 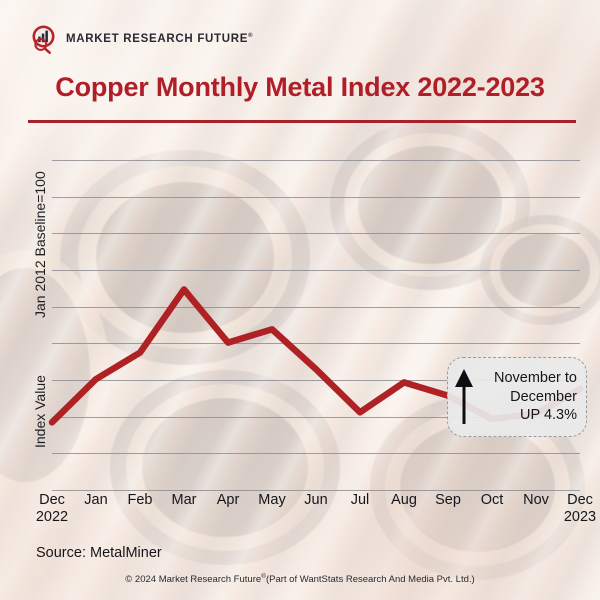 What do you see at coordinates (99, 553) in the screenshot?
I see `source-label: Source: MetalMiner` at bounding box center [99, 553].